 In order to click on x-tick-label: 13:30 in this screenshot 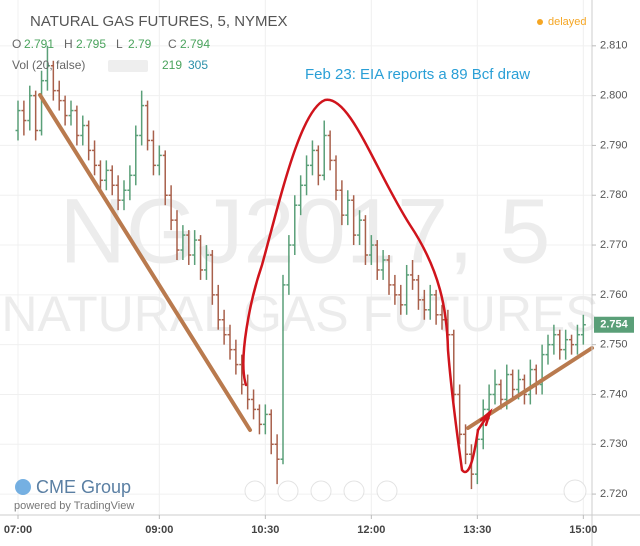, I will do `click(477, 530)`.